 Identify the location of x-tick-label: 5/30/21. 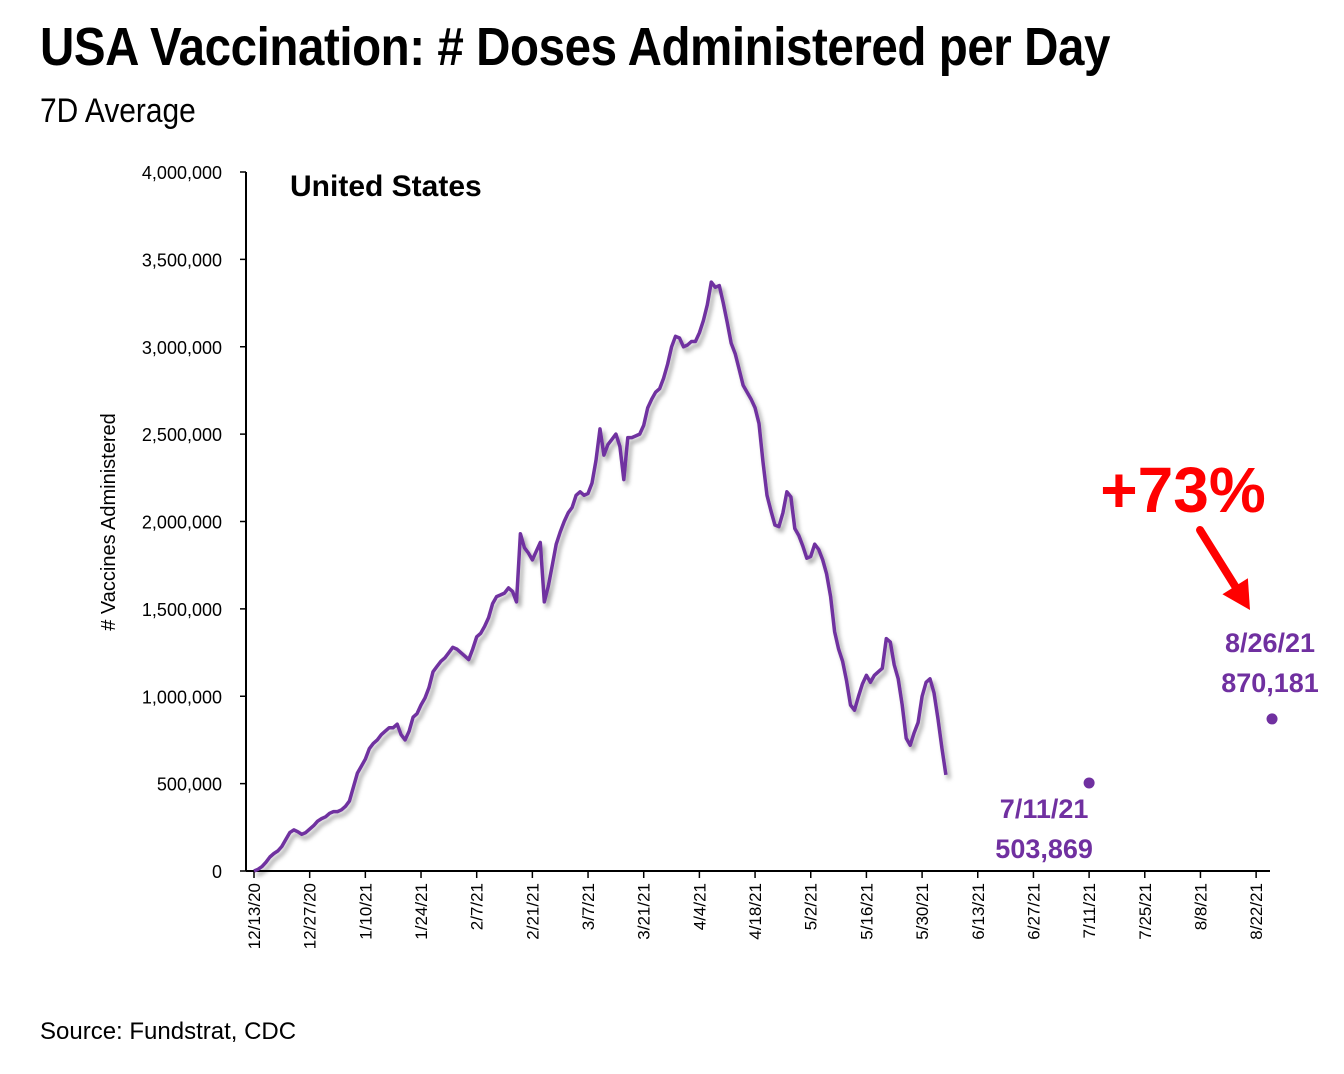
(922, 911).